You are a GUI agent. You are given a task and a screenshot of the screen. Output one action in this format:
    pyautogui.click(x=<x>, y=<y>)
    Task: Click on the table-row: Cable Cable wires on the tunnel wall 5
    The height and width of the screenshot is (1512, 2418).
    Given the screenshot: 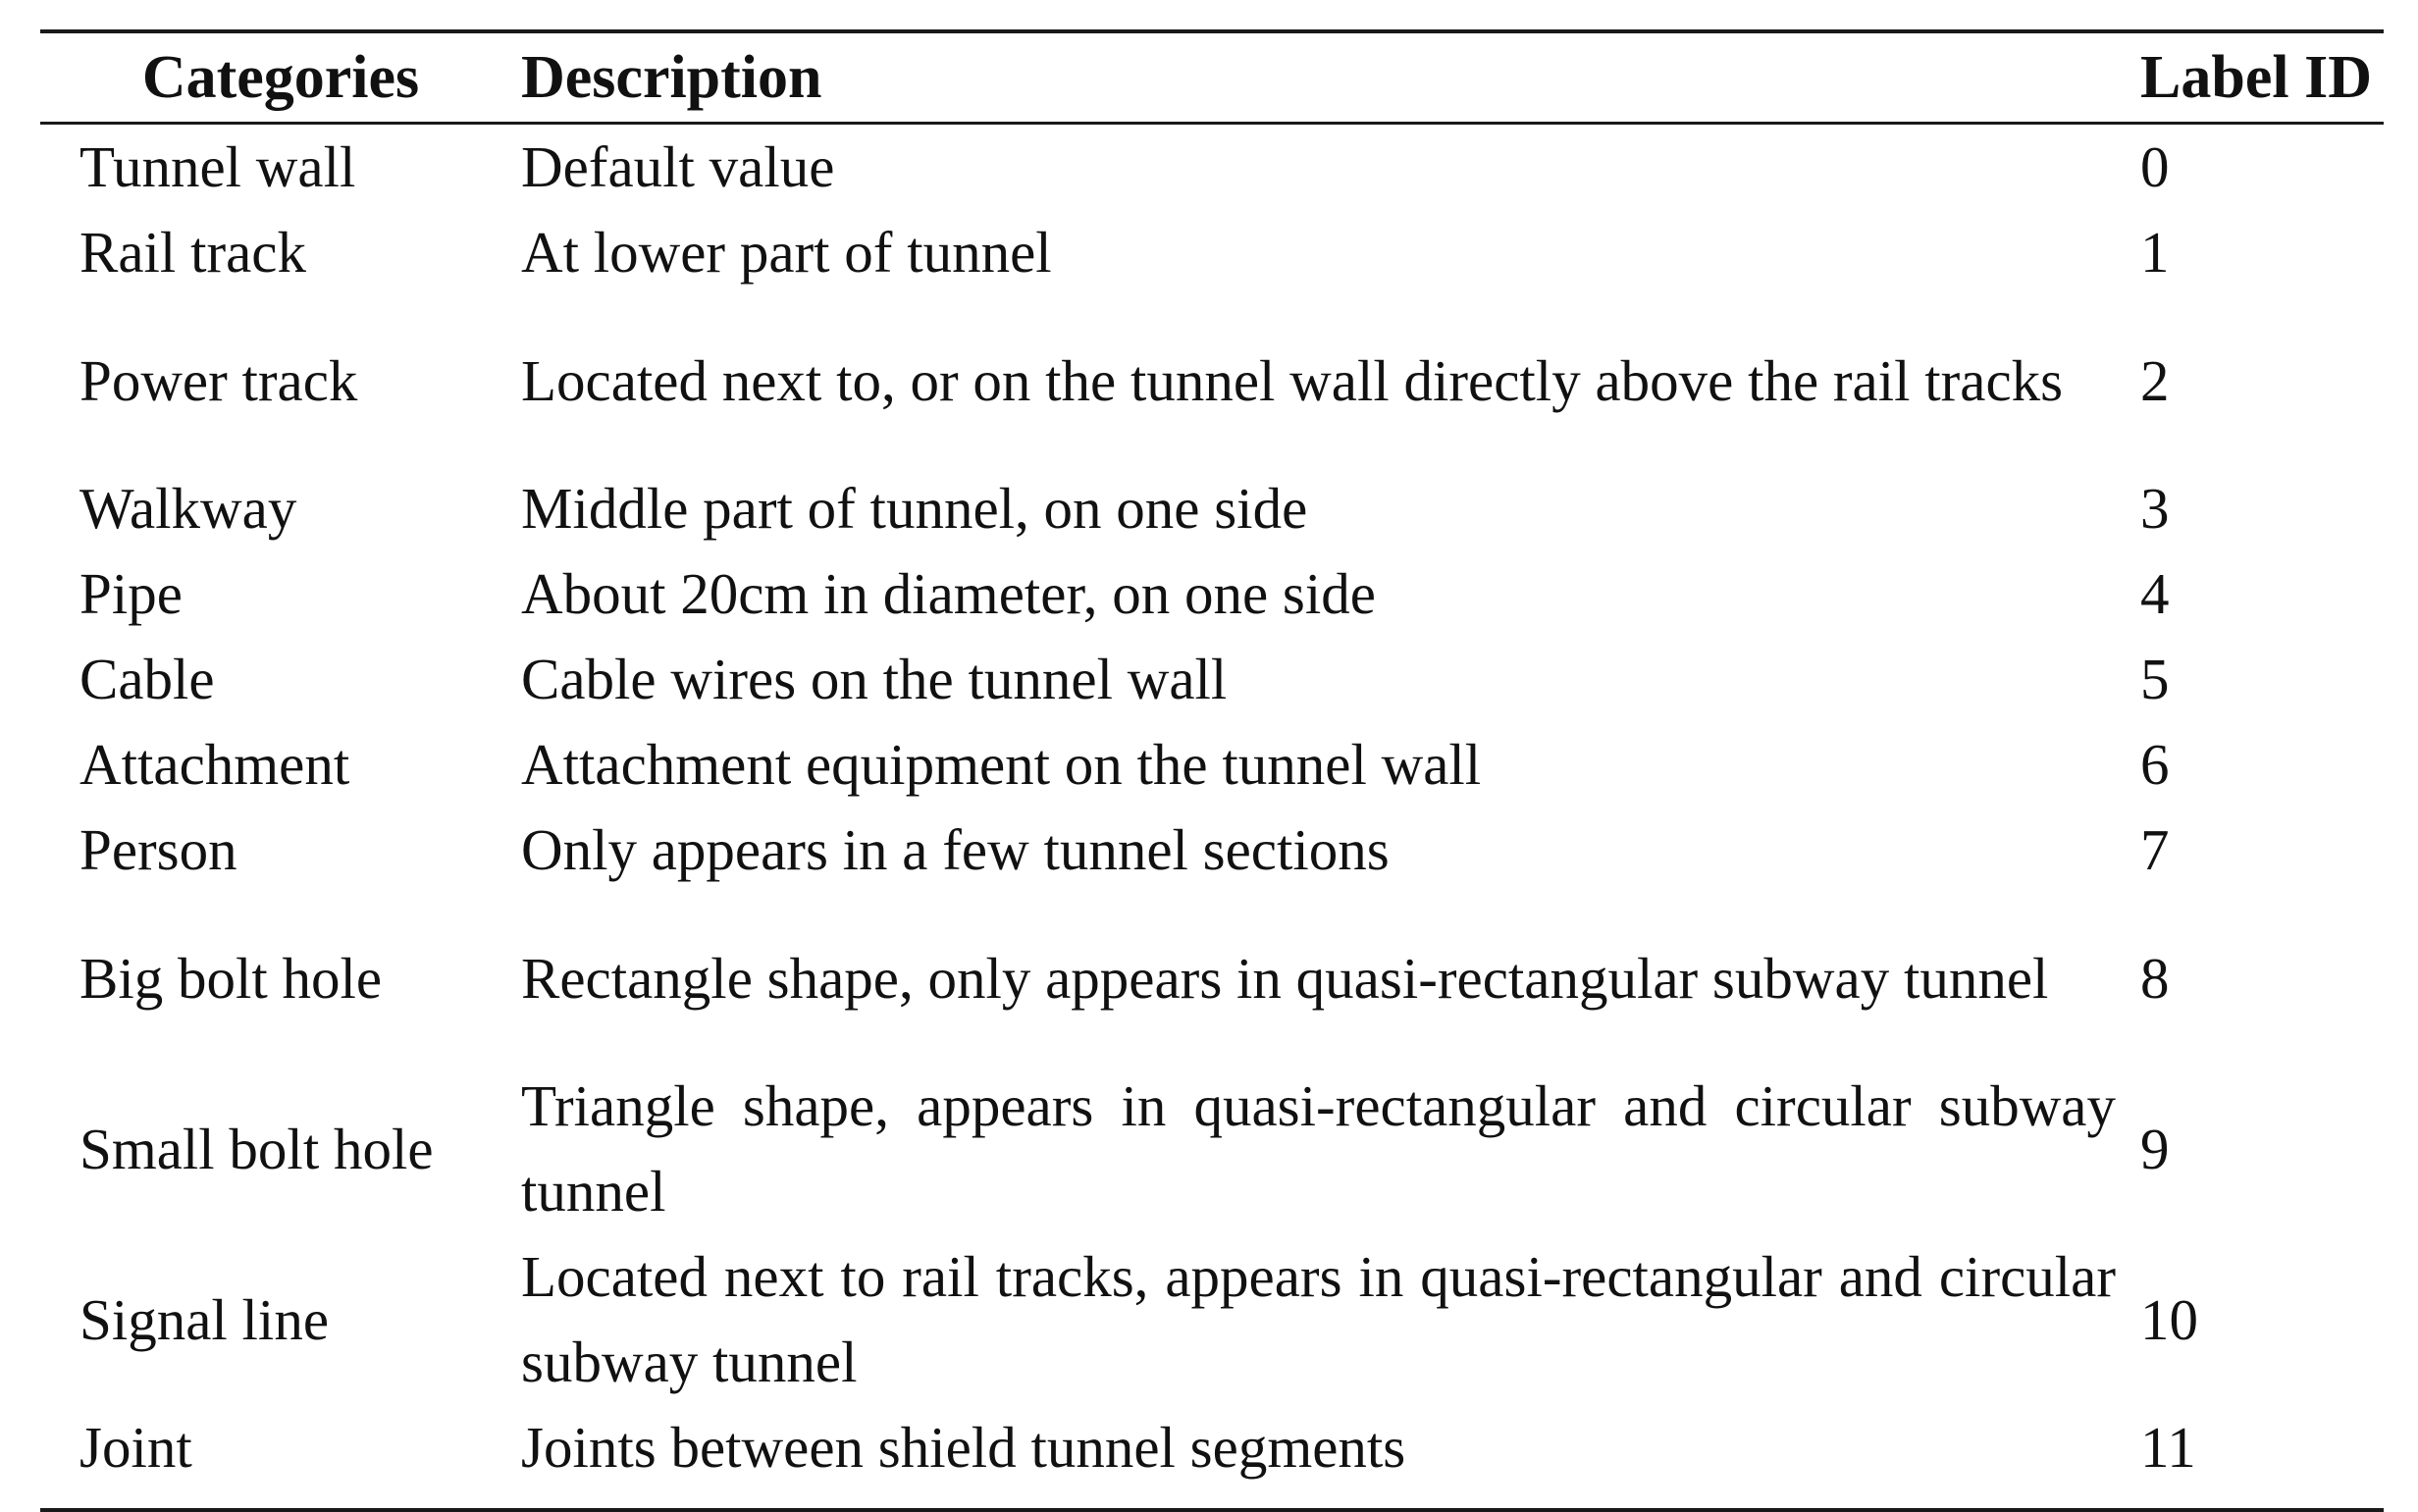 What is the action you would take?
    pyautogui.click(x=1212, y=679)
    